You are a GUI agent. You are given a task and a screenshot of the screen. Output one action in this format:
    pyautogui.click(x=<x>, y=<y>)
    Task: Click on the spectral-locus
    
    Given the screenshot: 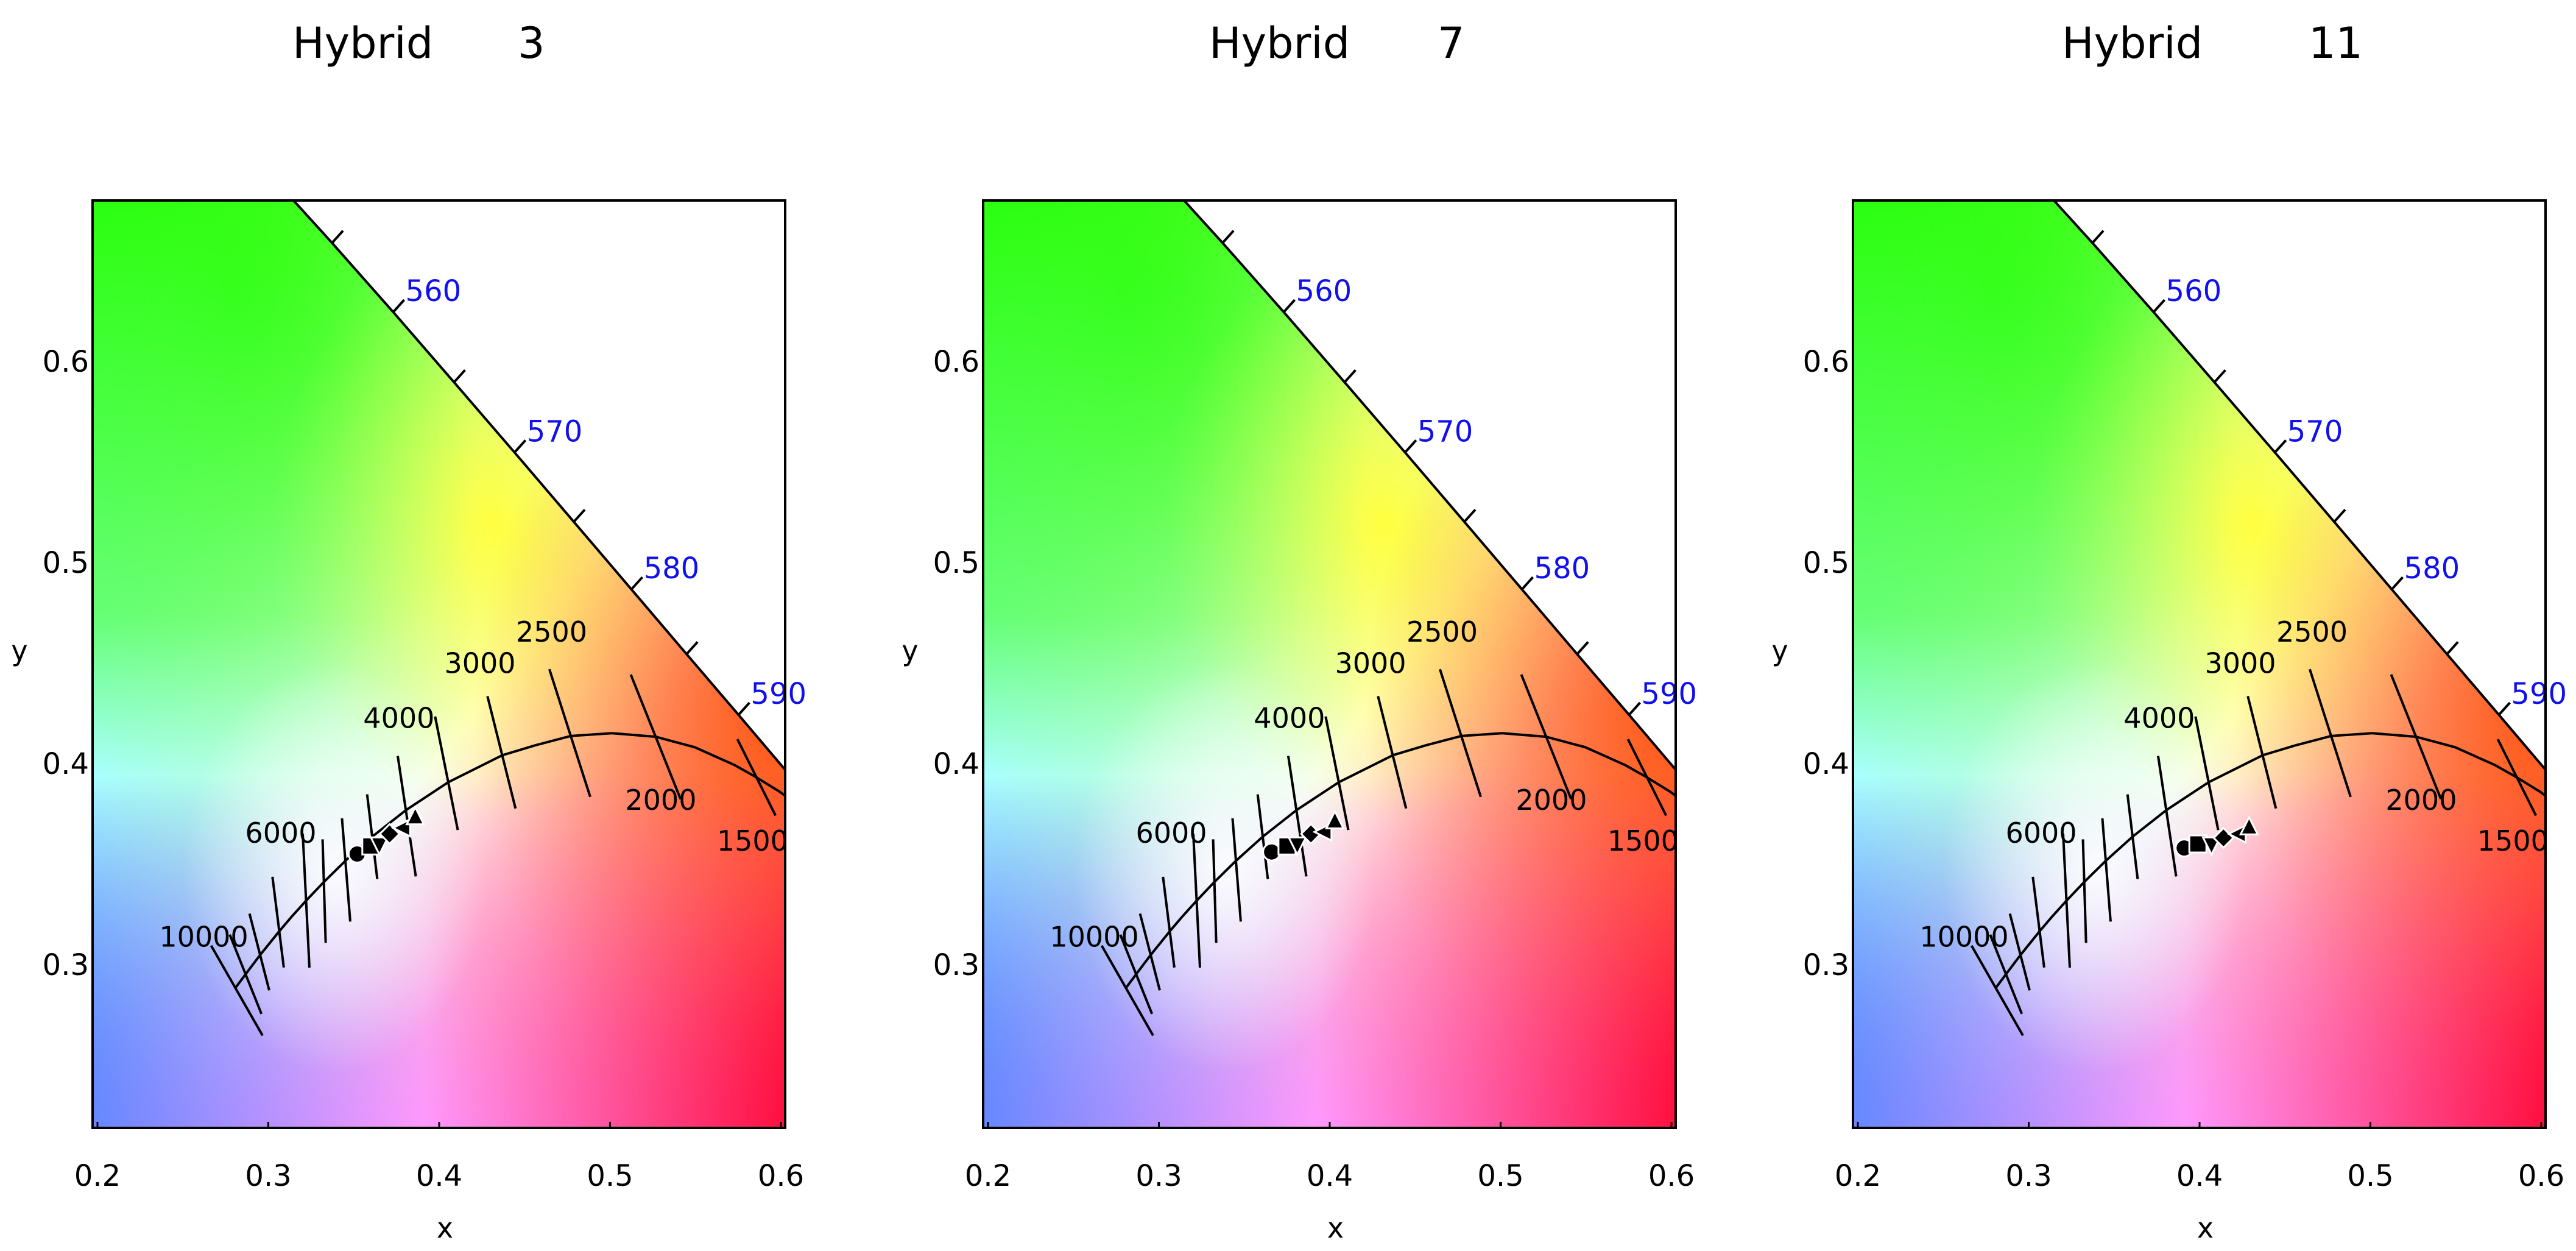 What is the action you would take?
    pyautogui.click(x=538, y=486)
    